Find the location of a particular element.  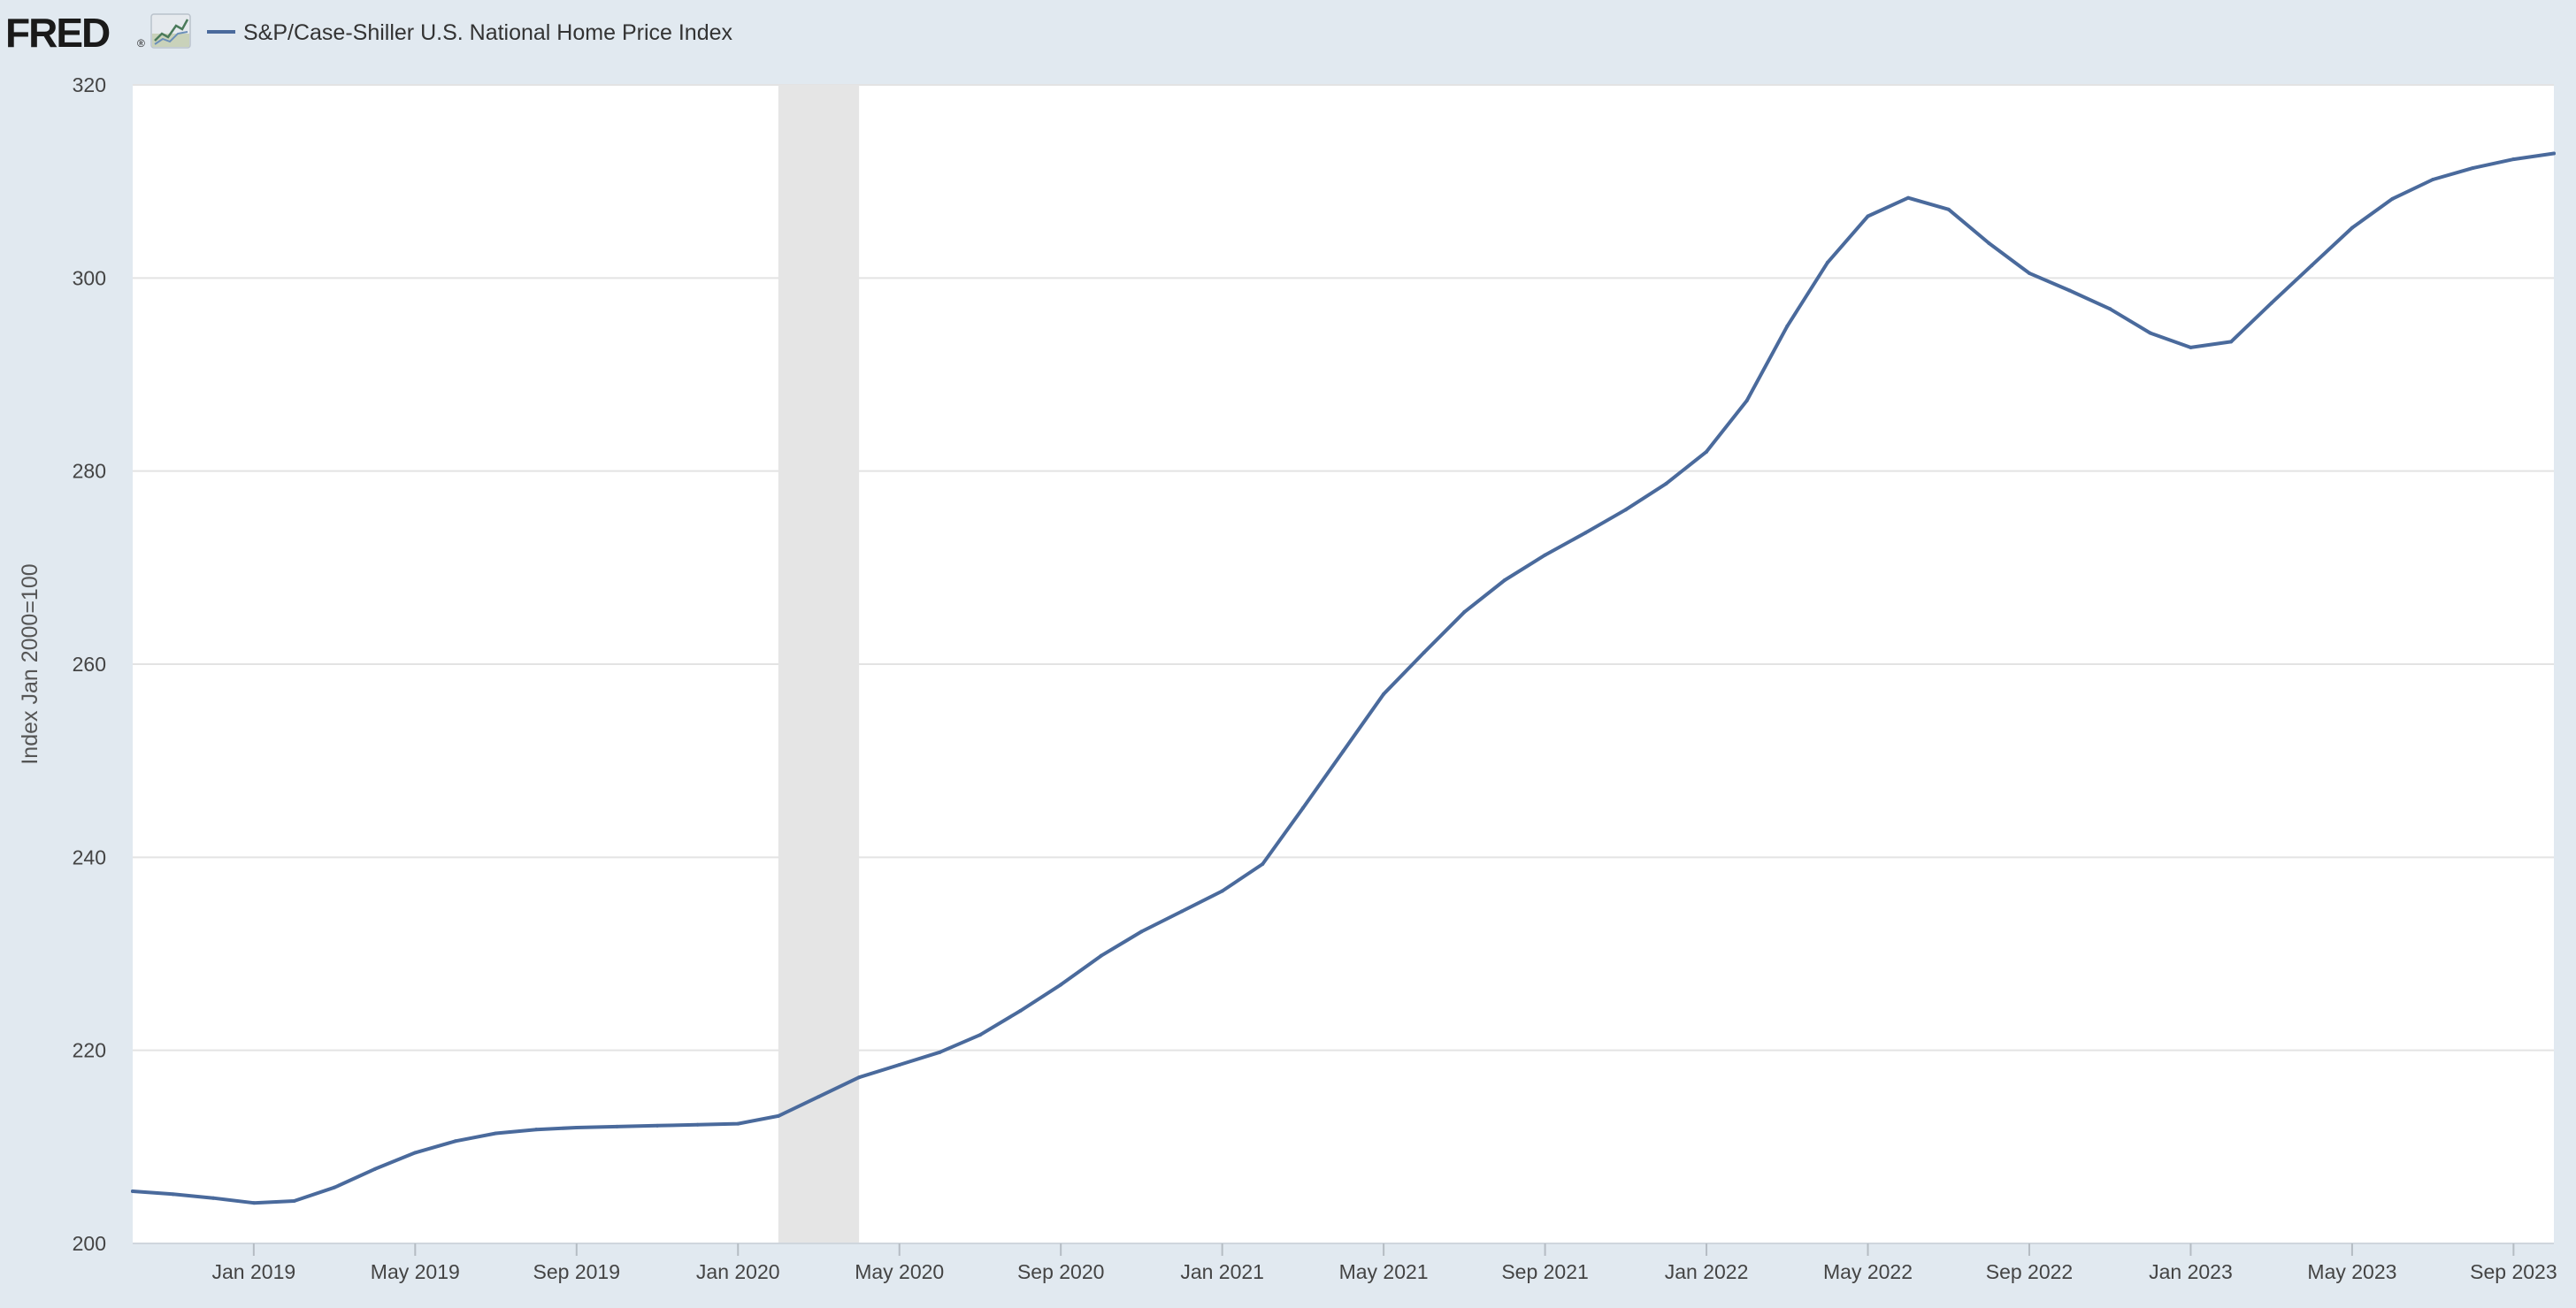

y-tick-label: 320 is located at coordinates (89, 84).